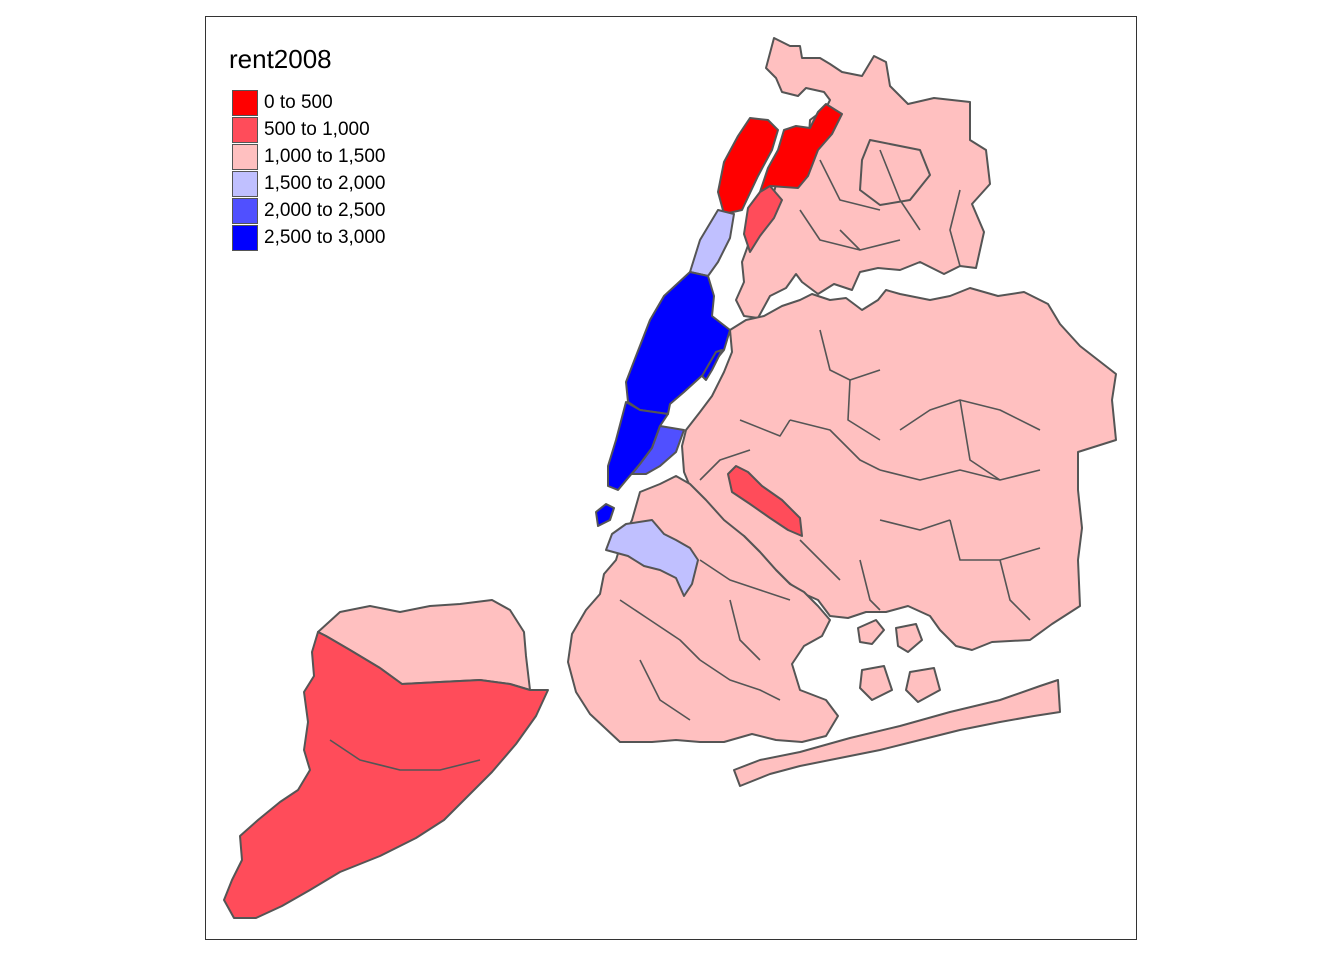  I want to click on legend-label: 500 to 1,000, so click(317, 129).